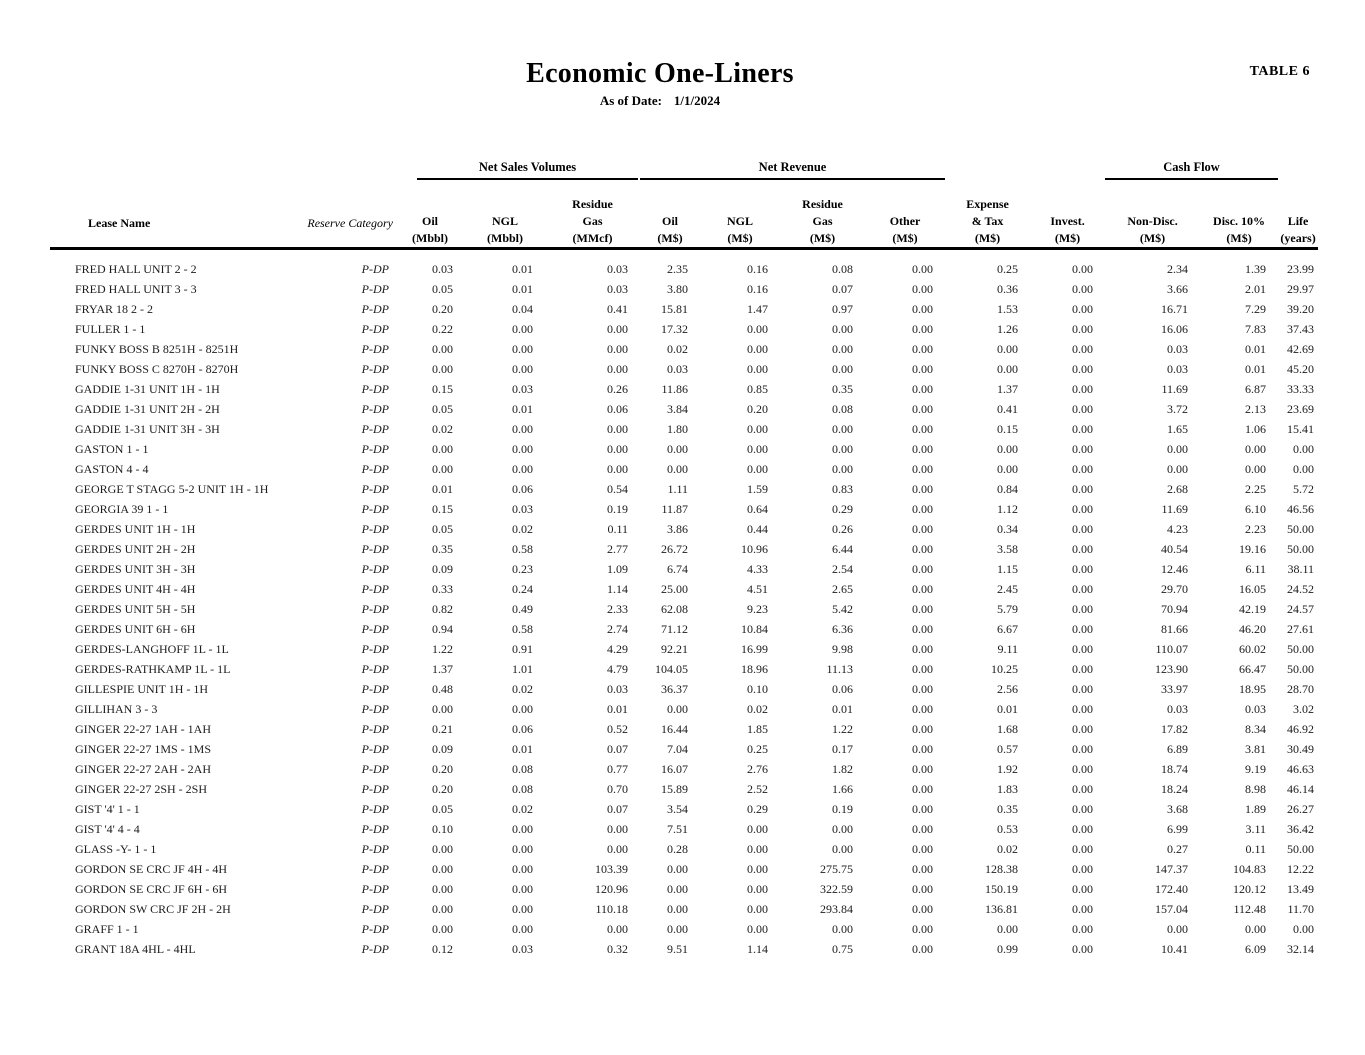 This screenshot has width=1365, height=1055. What do you see at coordinates (1172, 669) in the screenshot?
I see `cash-flow-non-disc-cell: 123.90` at bounding box center [1172, 669].